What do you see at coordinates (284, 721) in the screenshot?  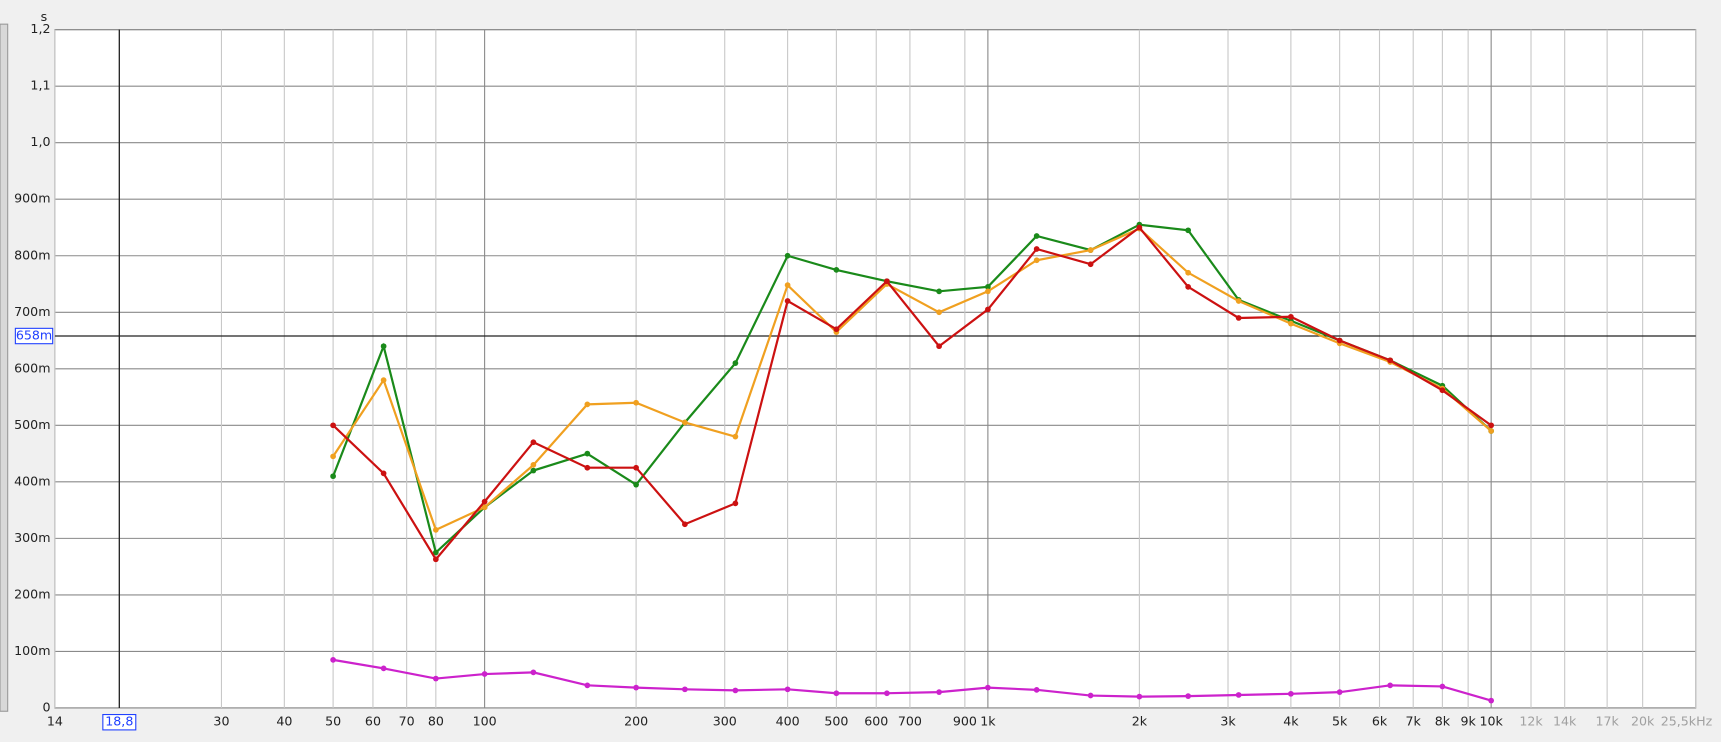 I see `x-tick-label: 40` at bounding box center [284, 721].